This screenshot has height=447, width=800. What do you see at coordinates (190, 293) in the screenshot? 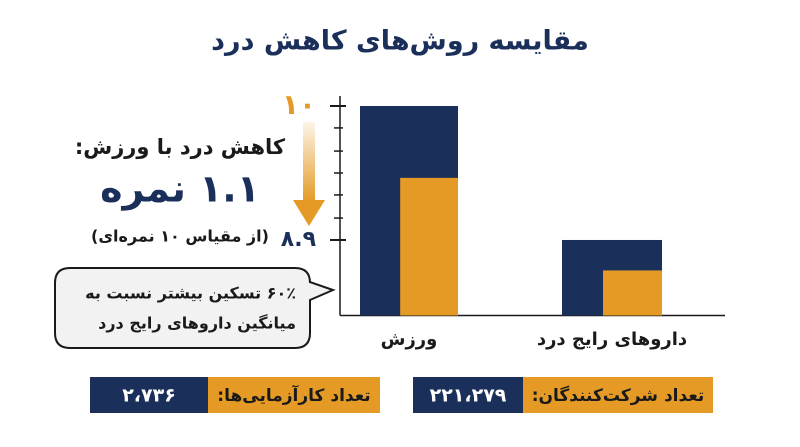
I see `callout-line: ۶۰٪ تسکین بیشتر نسبت به` at bounding box center [190, 293].